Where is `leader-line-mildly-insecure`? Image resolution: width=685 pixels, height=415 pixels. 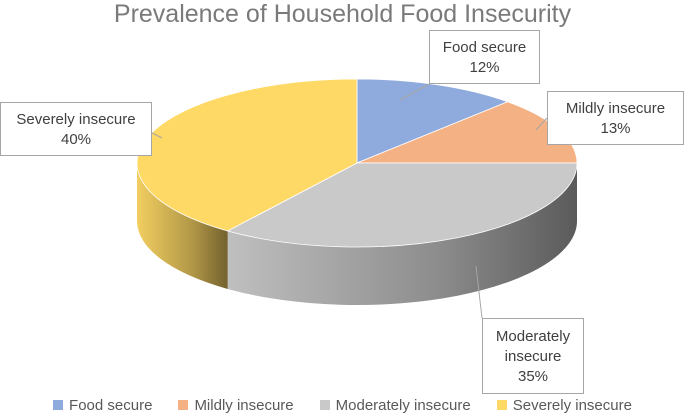
leader-line-mildly-insecure is located at coordinates (541, 124).